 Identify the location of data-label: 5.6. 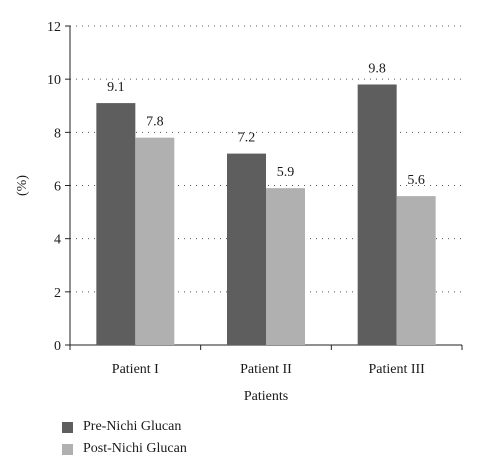
(416, 180).